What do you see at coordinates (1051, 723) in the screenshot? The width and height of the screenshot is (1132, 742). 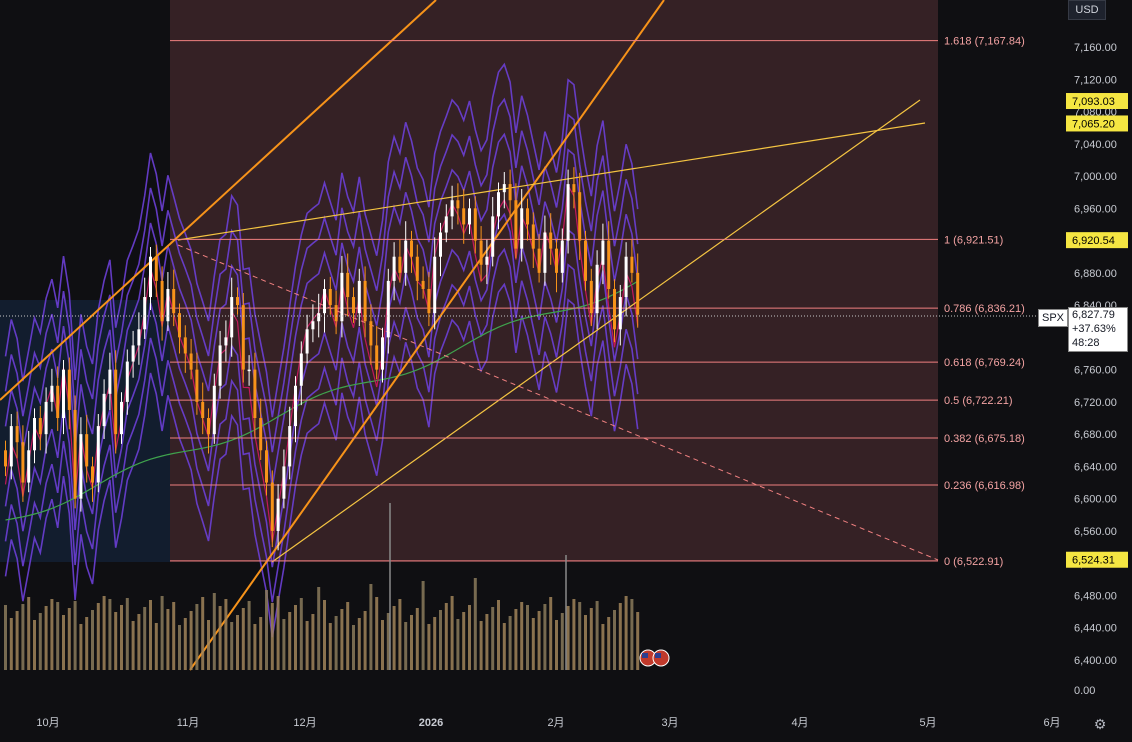 I see `x-tick-label: 6月` at bounding box center [1051, 723].